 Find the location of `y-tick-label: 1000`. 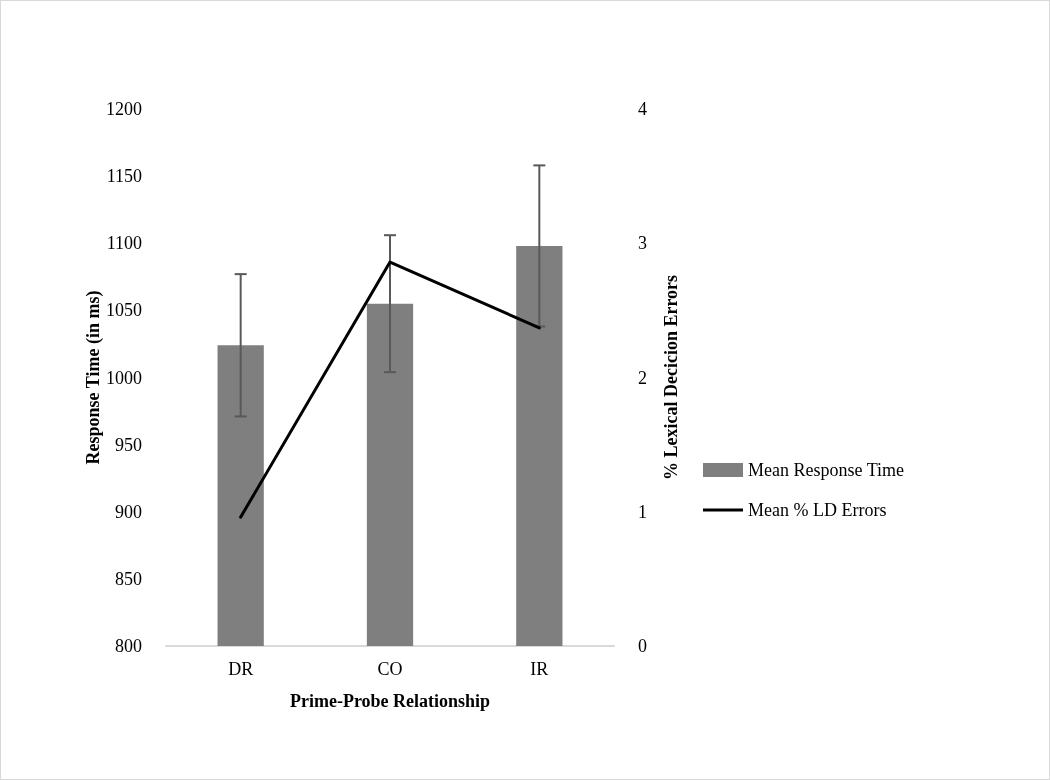

y-tick-label: 1000 is located at coordinates (124, 377).